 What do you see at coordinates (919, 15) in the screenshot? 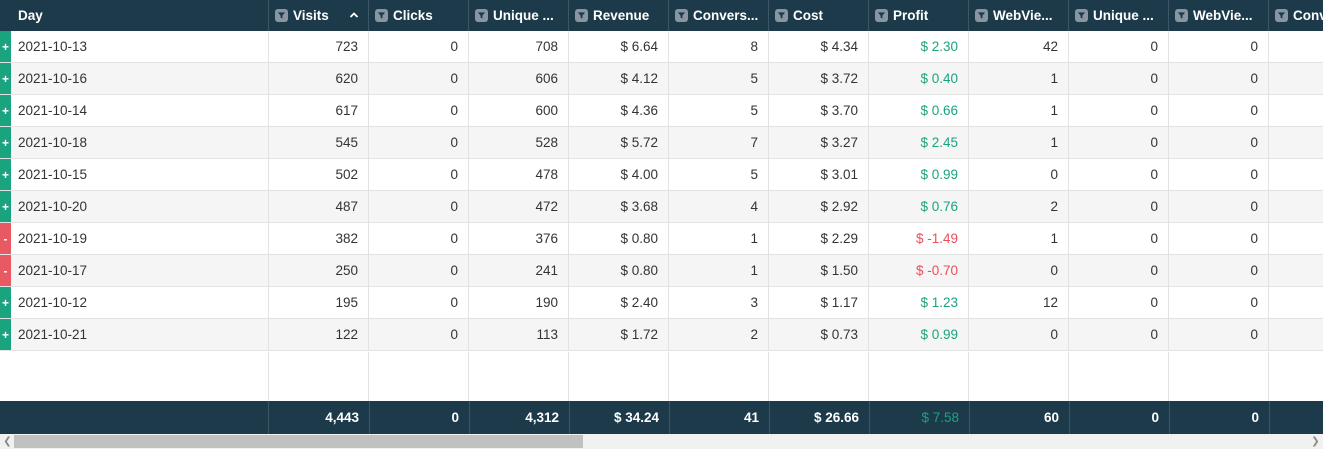
I see `column-header-profit: Profit` at bounding box center [919, 15].